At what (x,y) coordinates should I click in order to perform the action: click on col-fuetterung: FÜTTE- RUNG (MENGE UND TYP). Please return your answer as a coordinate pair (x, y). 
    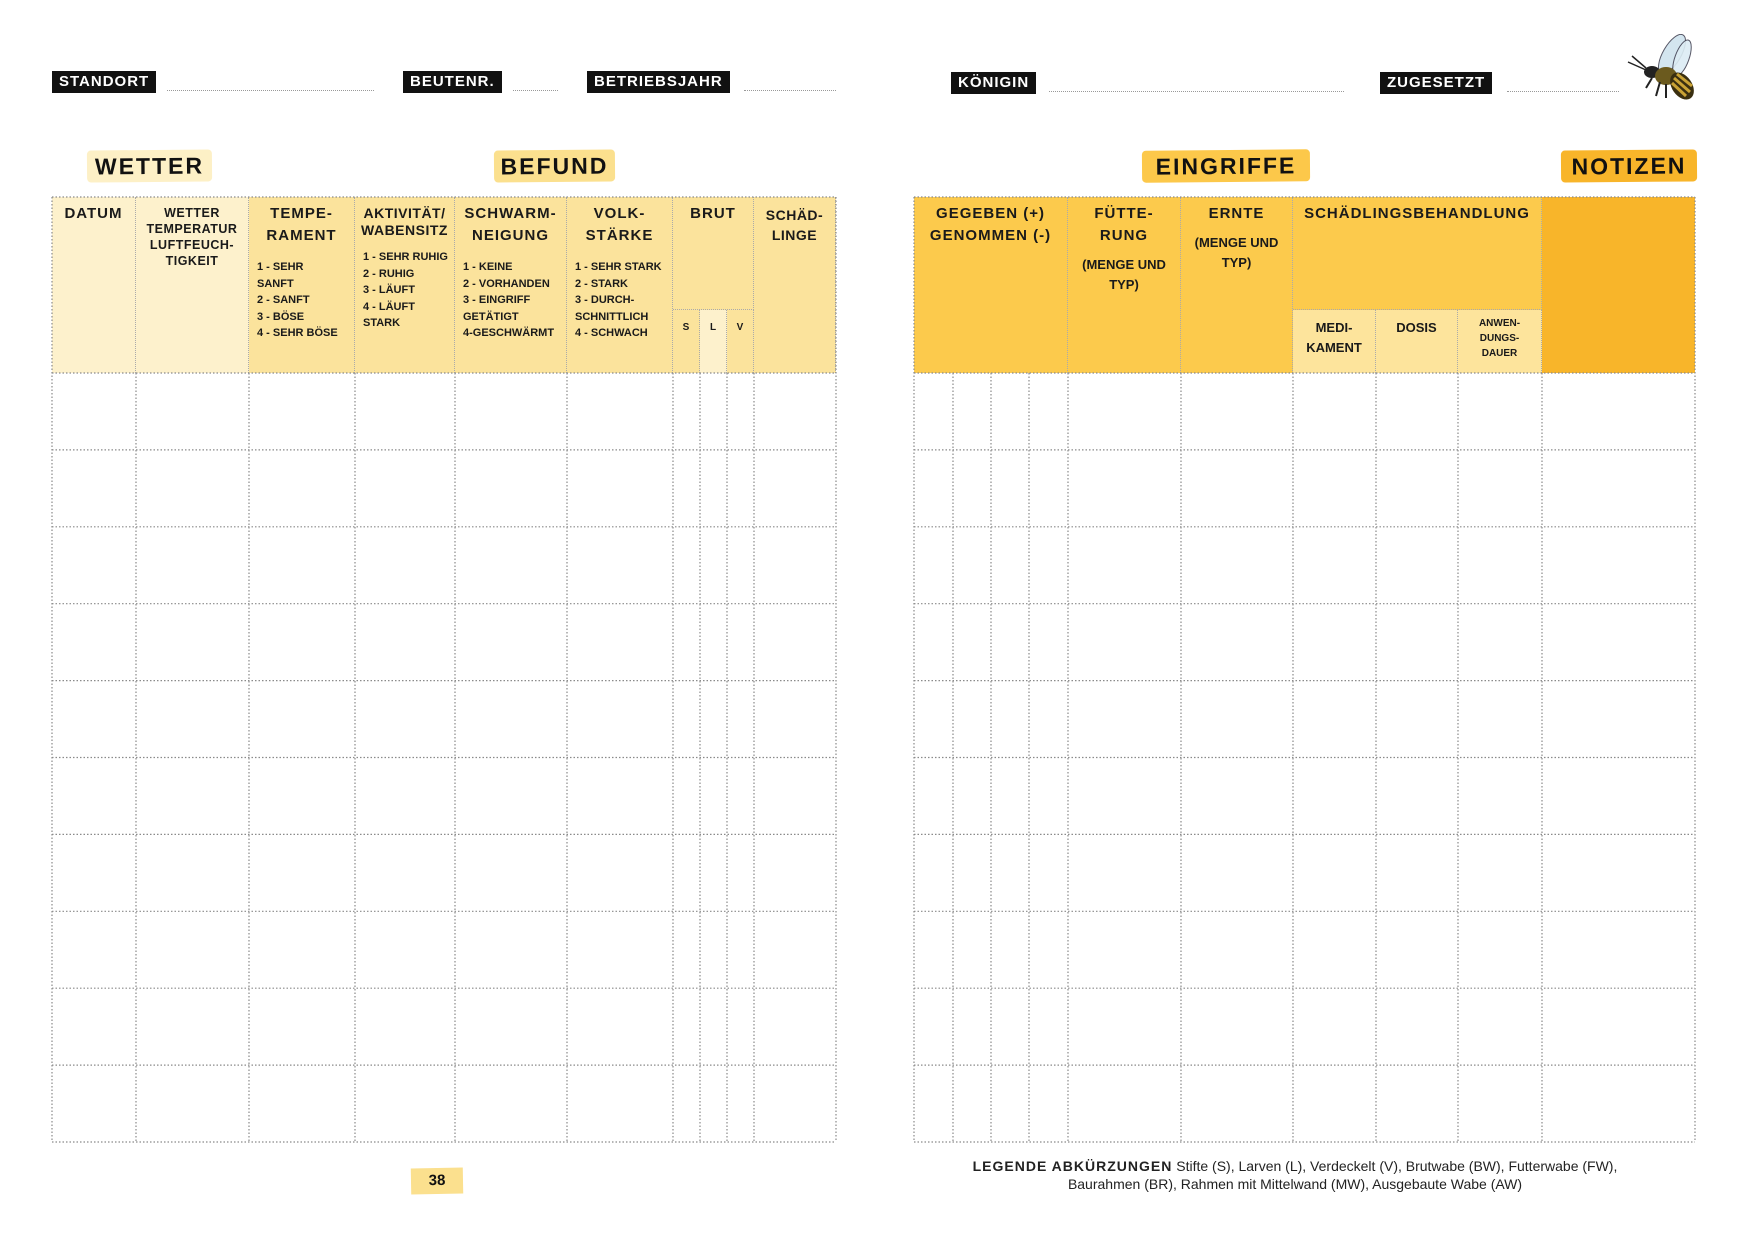
    Looking at the image, I should click on (1124, 285).